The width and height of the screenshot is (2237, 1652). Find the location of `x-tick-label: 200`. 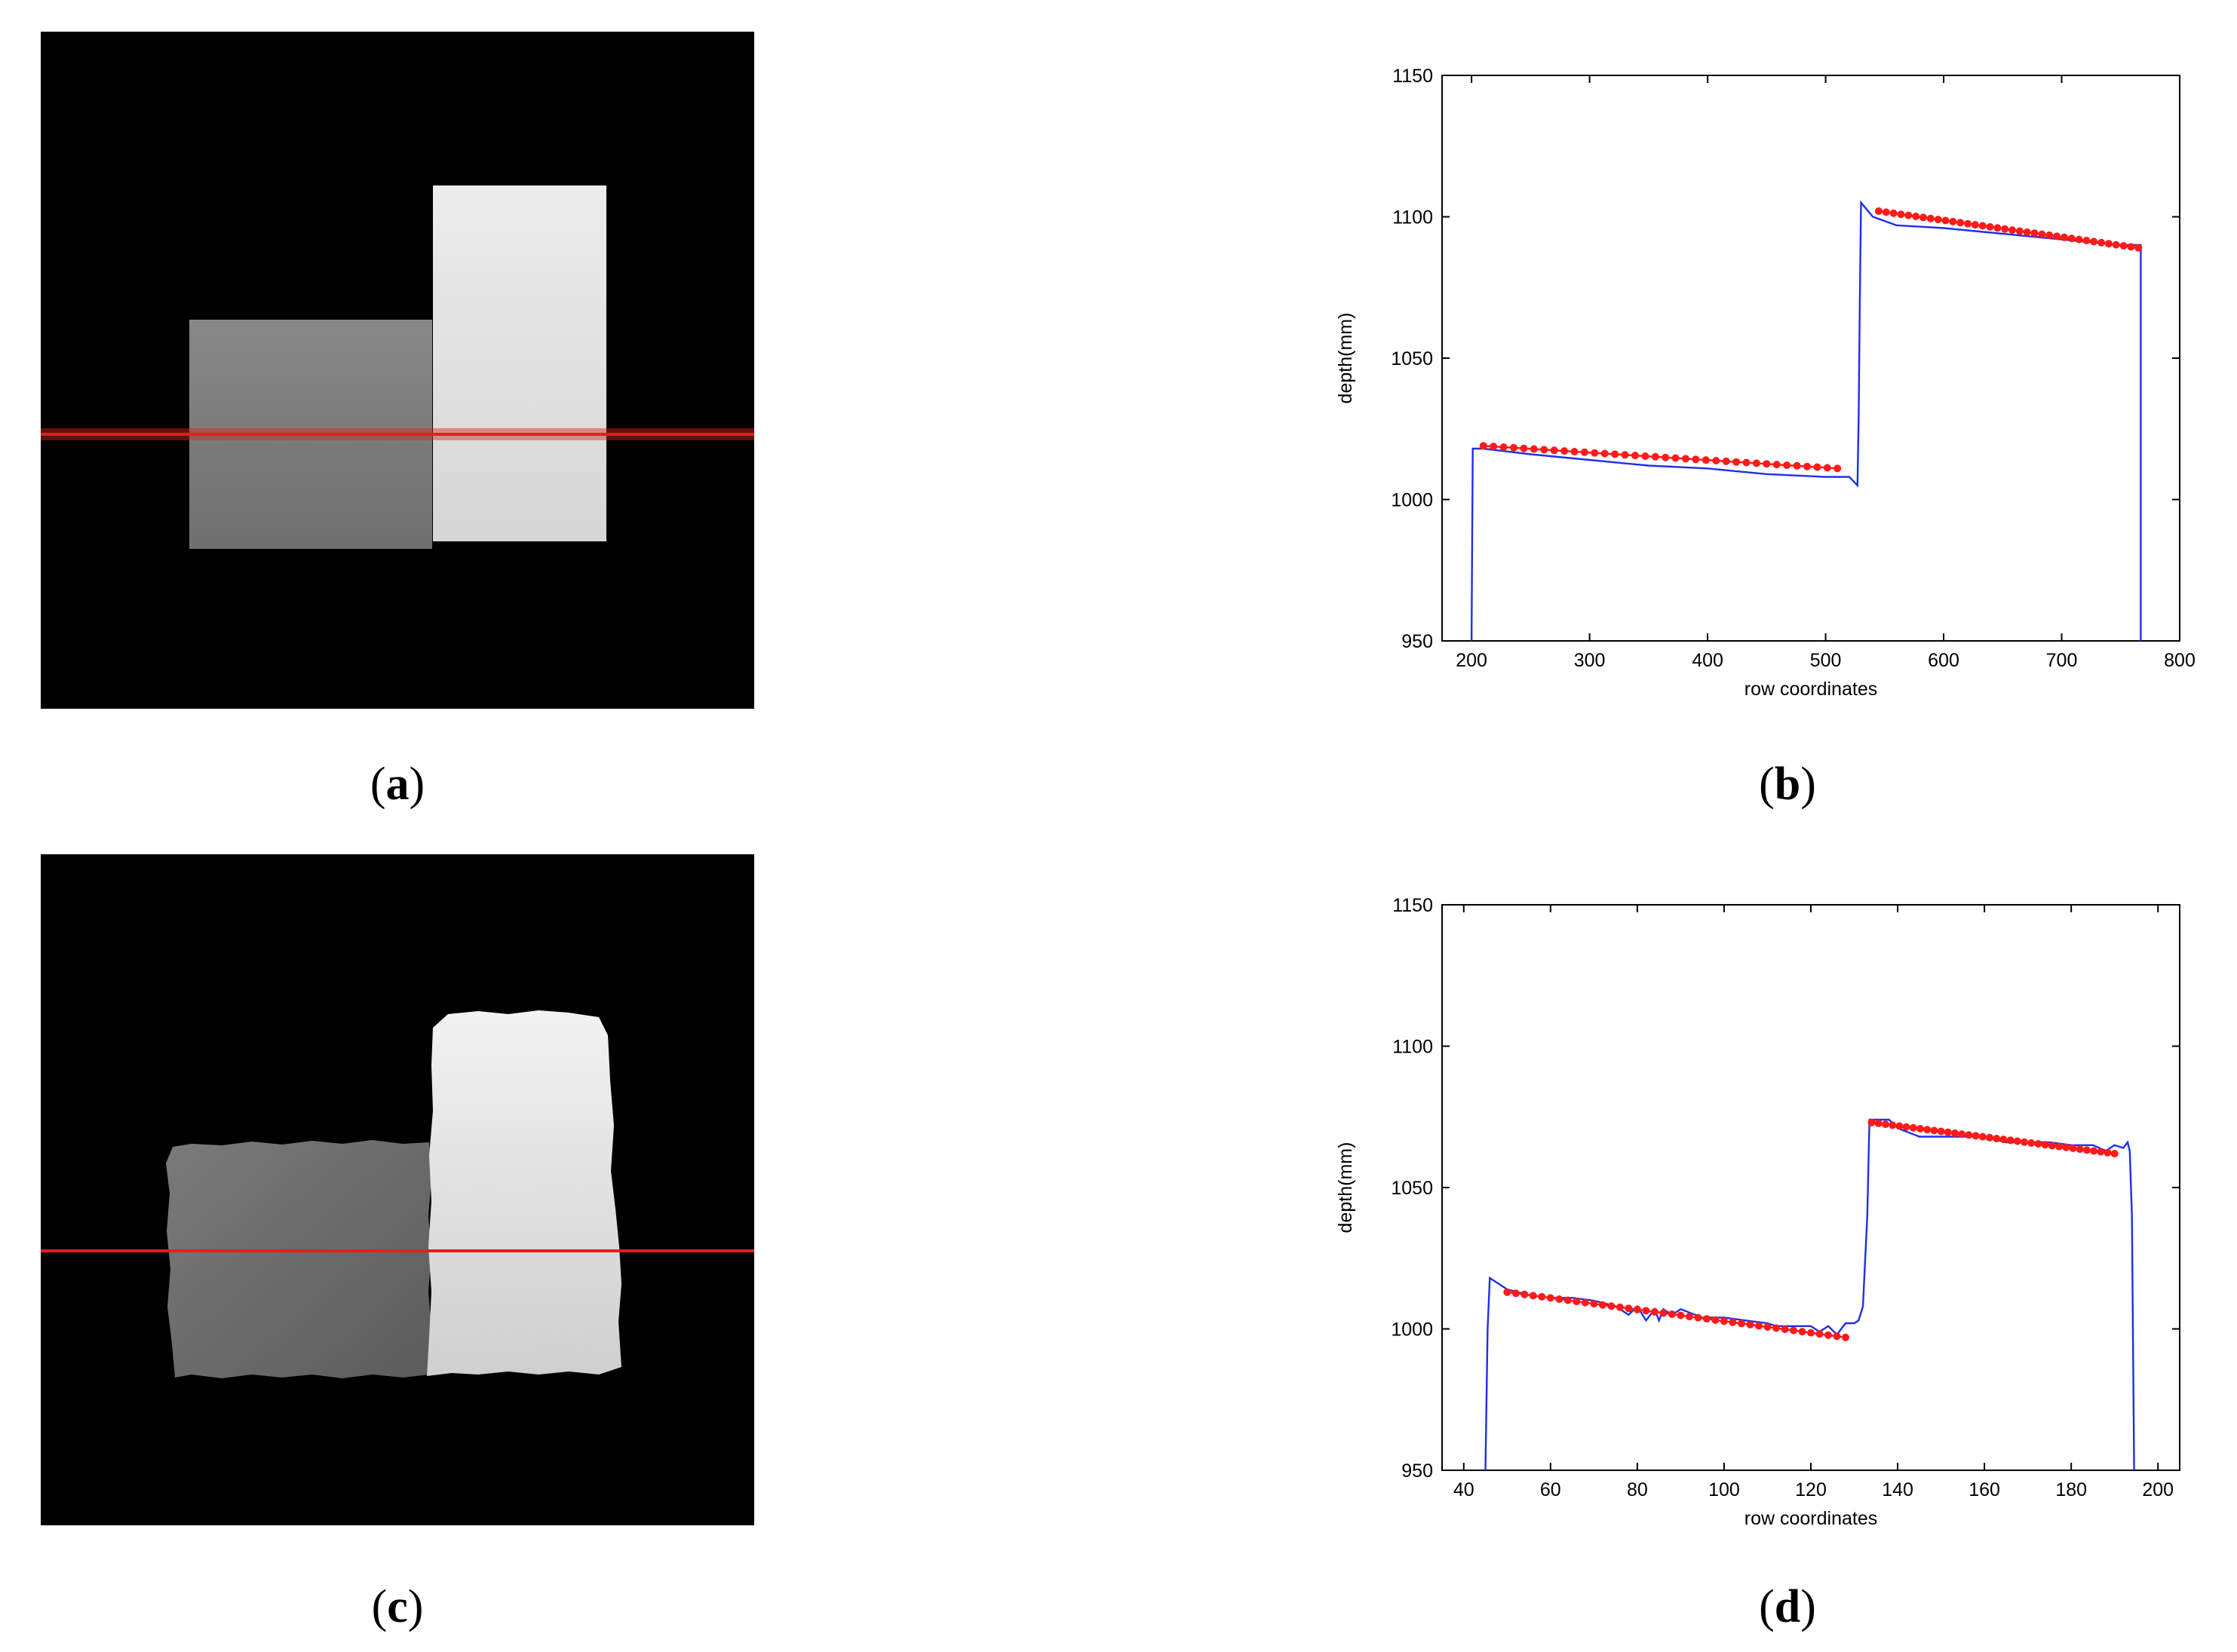

x-tick-label: 200 is located at coordinates (2158, 1489).